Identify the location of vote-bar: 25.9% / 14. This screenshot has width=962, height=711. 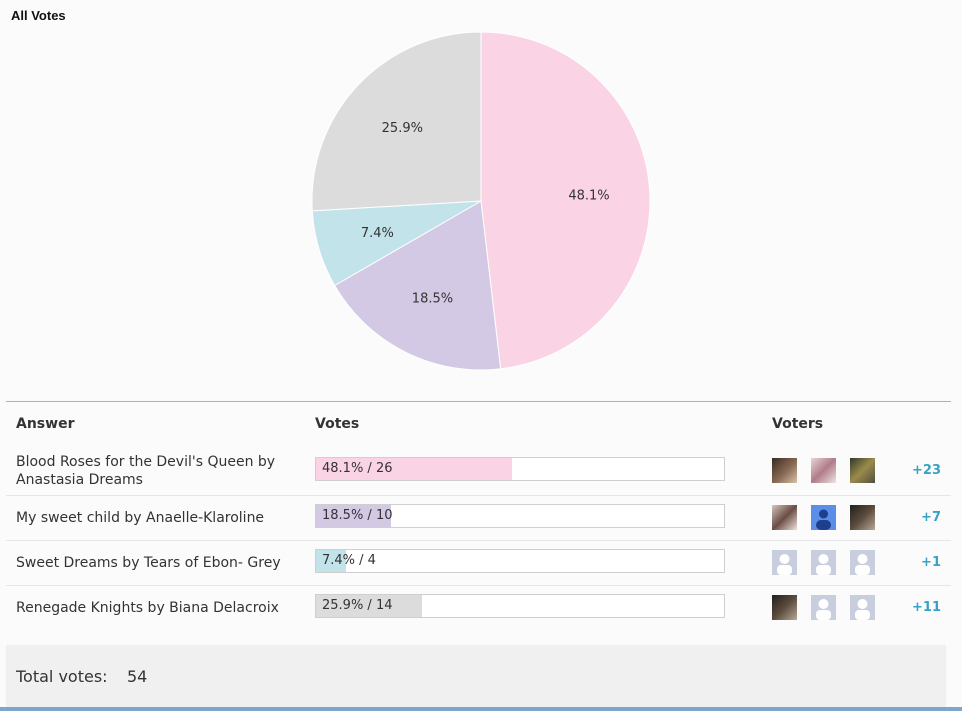
(520, 606).